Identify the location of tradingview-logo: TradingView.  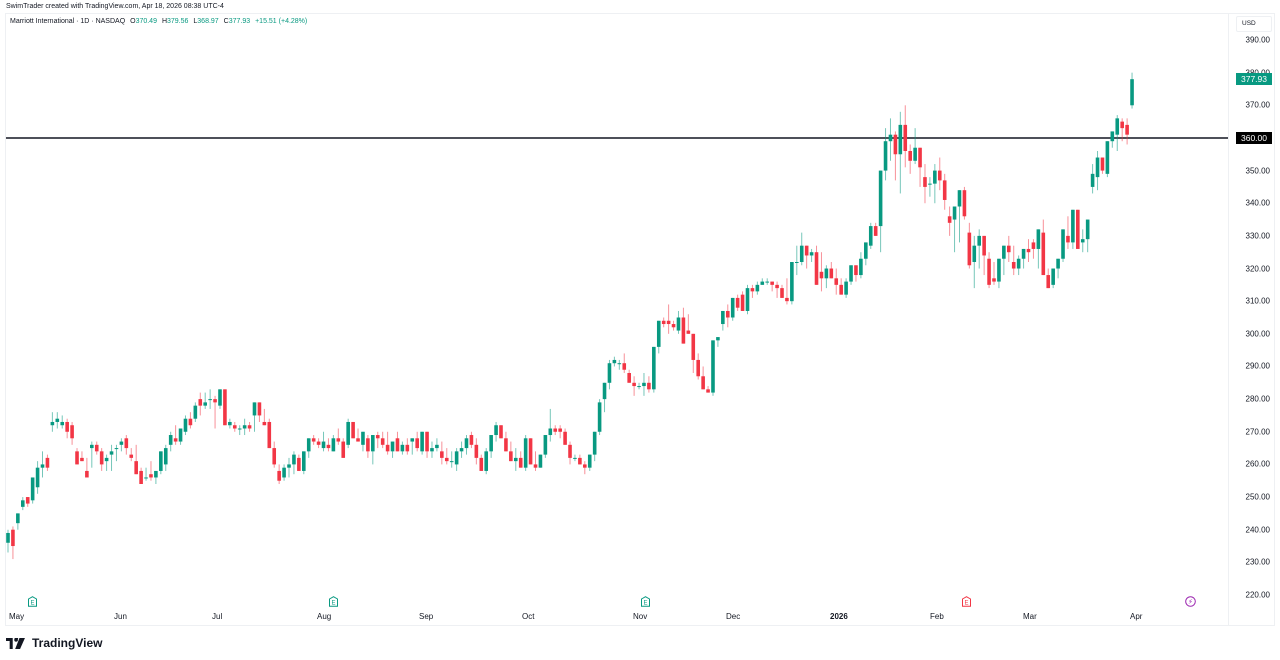
(54, 643).